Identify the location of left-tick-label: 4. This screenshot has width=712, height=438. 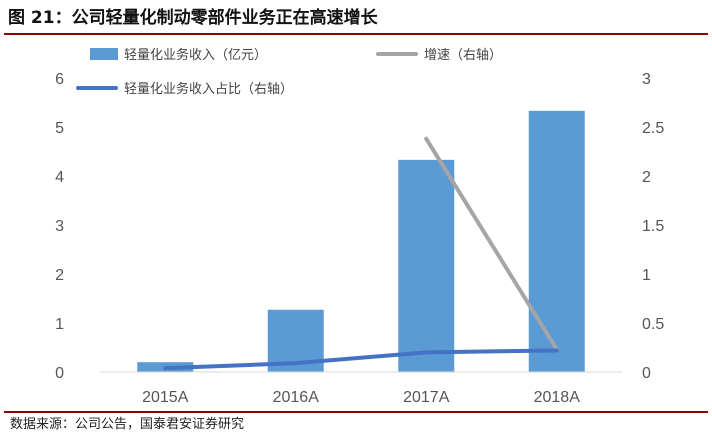
(59, 177).